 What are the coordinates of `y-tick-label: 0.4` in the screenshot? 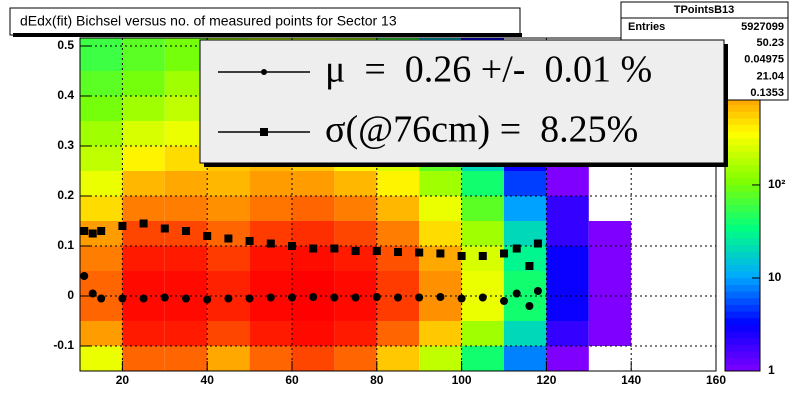 It's located at (65, 95).